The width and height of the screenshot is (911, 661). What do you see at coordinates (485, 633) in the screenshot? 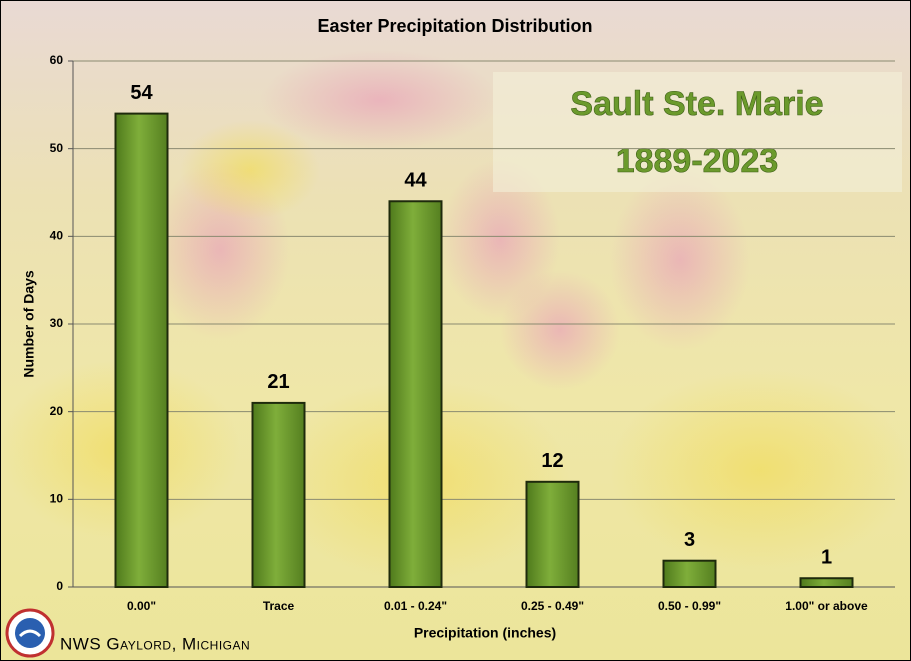
I see `x-axis-label: Precipitation (inches)` at bounding box center [485, 633].